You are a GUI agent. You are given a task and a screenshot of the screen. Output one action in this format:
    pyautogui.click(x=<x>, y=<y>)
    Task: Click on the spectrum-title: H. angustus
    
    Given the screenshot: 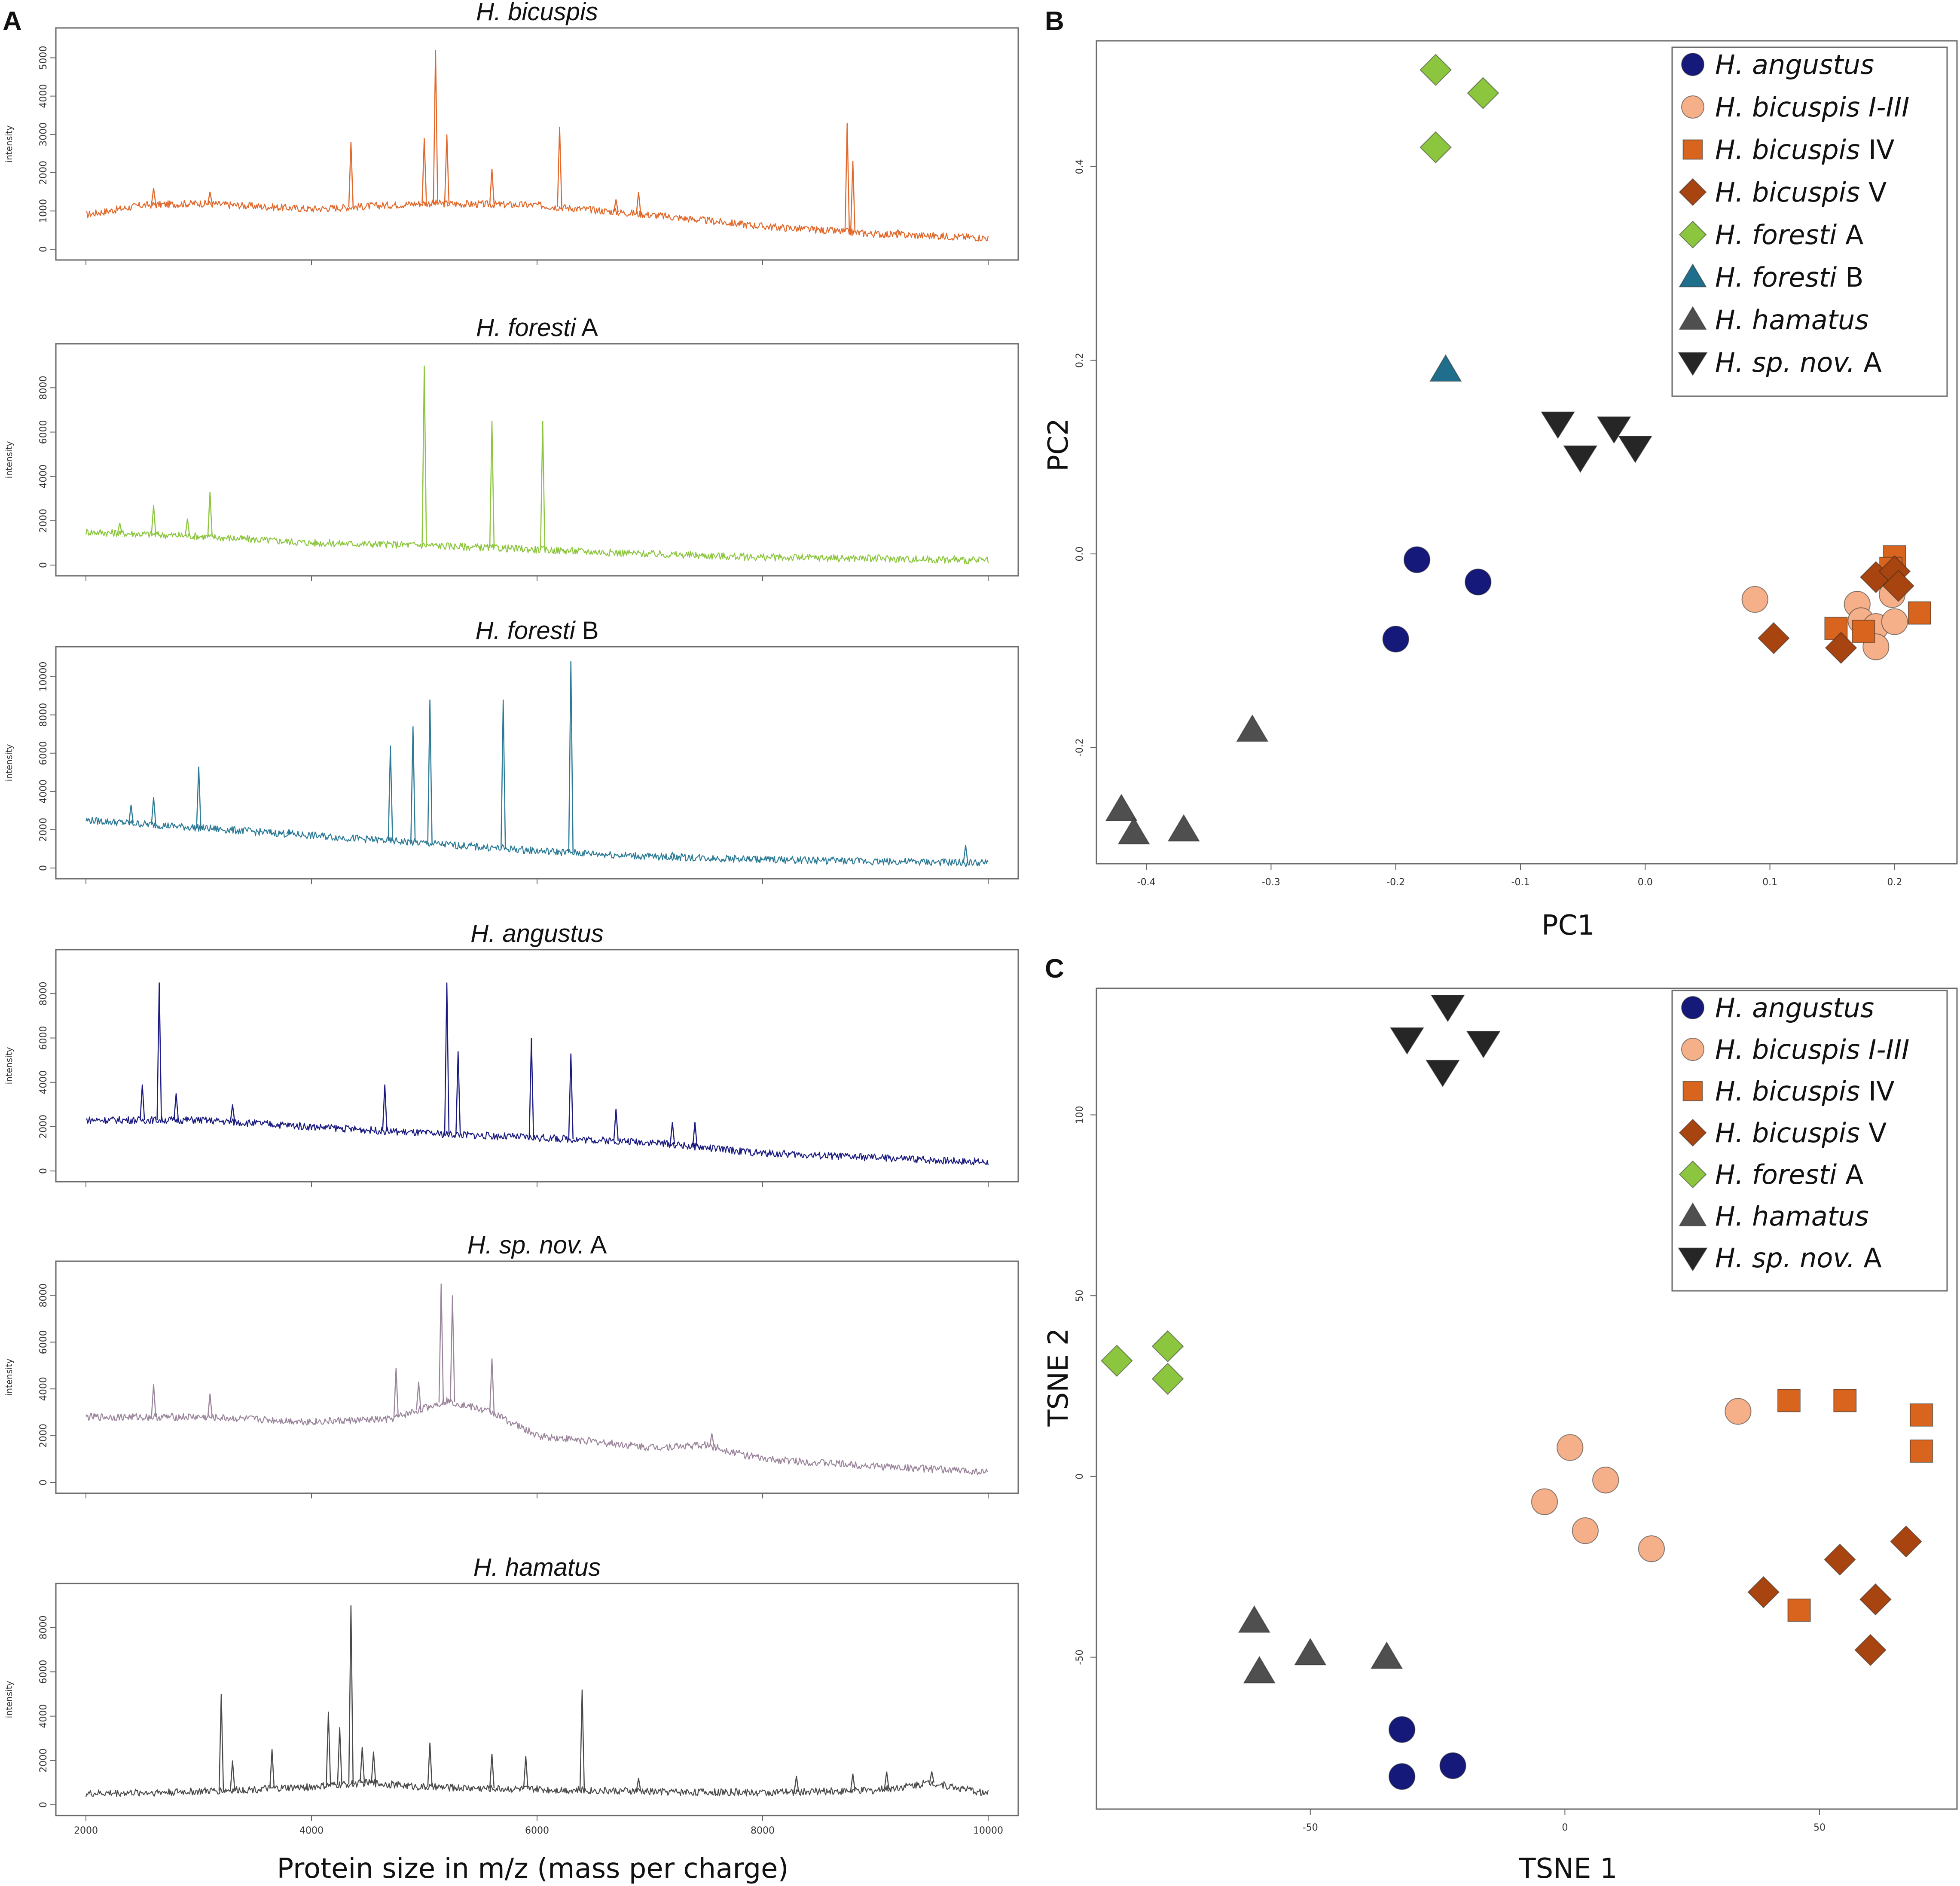 What is the action you would take?
    pyautogui.click(x=537, y=934)
    